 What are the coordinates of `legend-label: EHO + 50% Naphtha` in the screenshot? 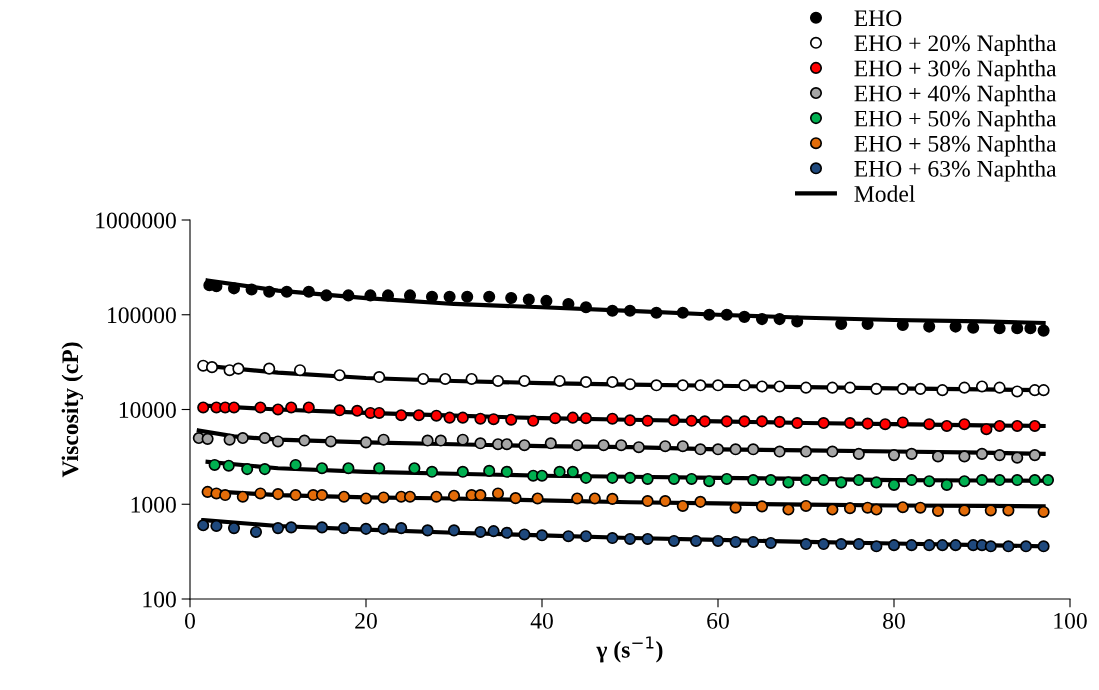 It's located at (955, 120).